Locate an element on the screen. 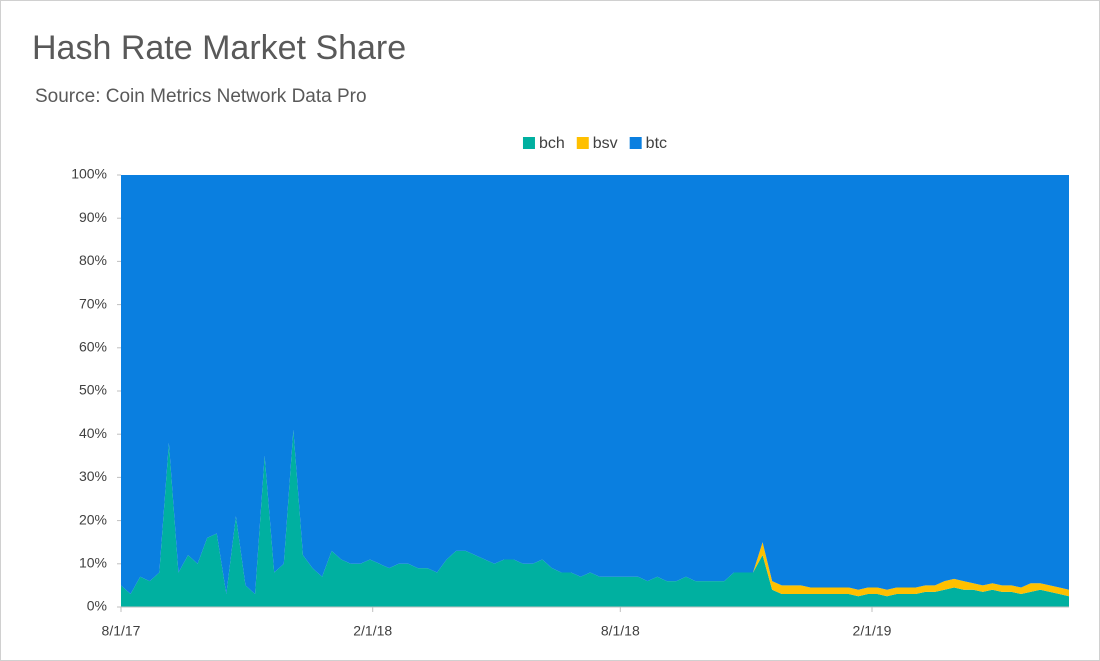 The image size is (1100, 661). y-tick-label: 100% is located at coordinates (89, 174).